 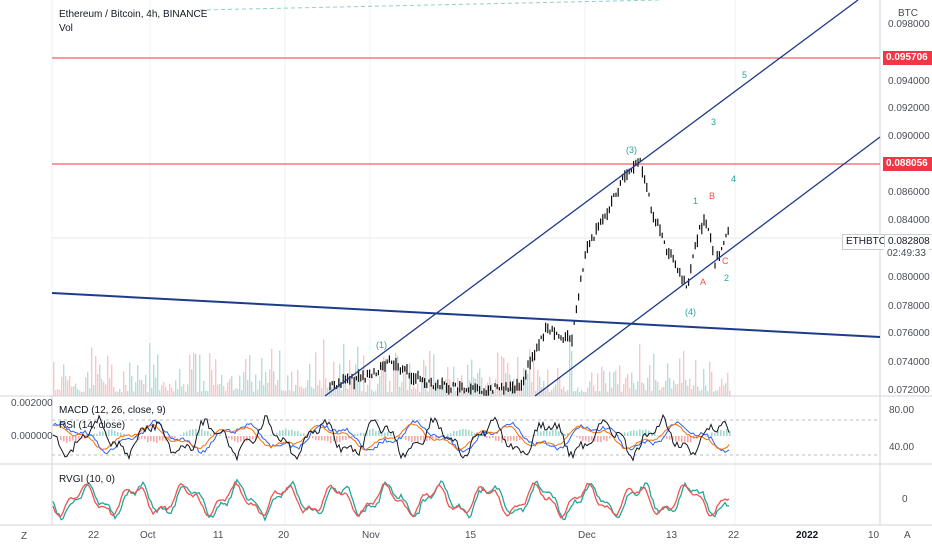 What do you see at coordinates (907, 535) in the screenshot?
I see `auto-scale-button: A` at bounding box center [907, 535].